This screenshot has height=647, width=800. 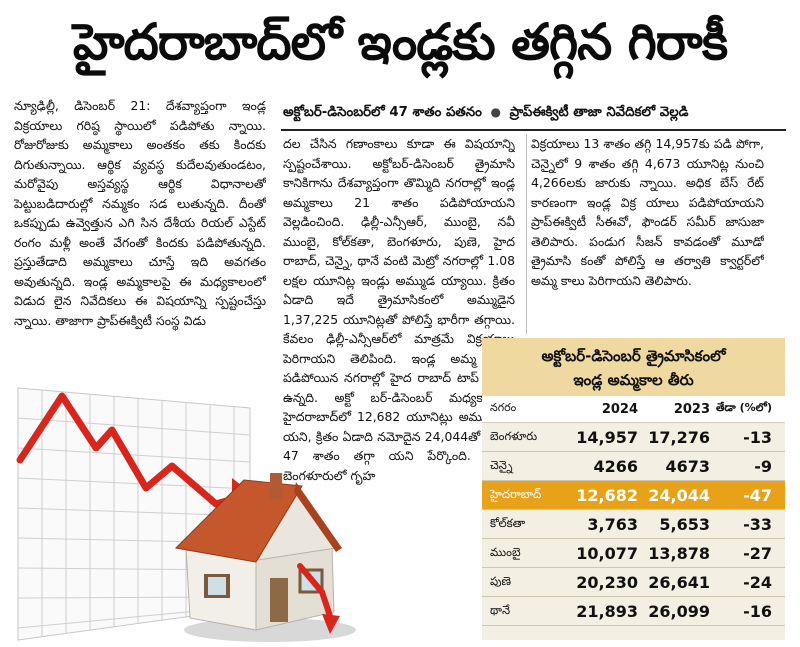 I want to click on table-row: చెన్నై 4266 4673 -9, so click(x=633, y=466).